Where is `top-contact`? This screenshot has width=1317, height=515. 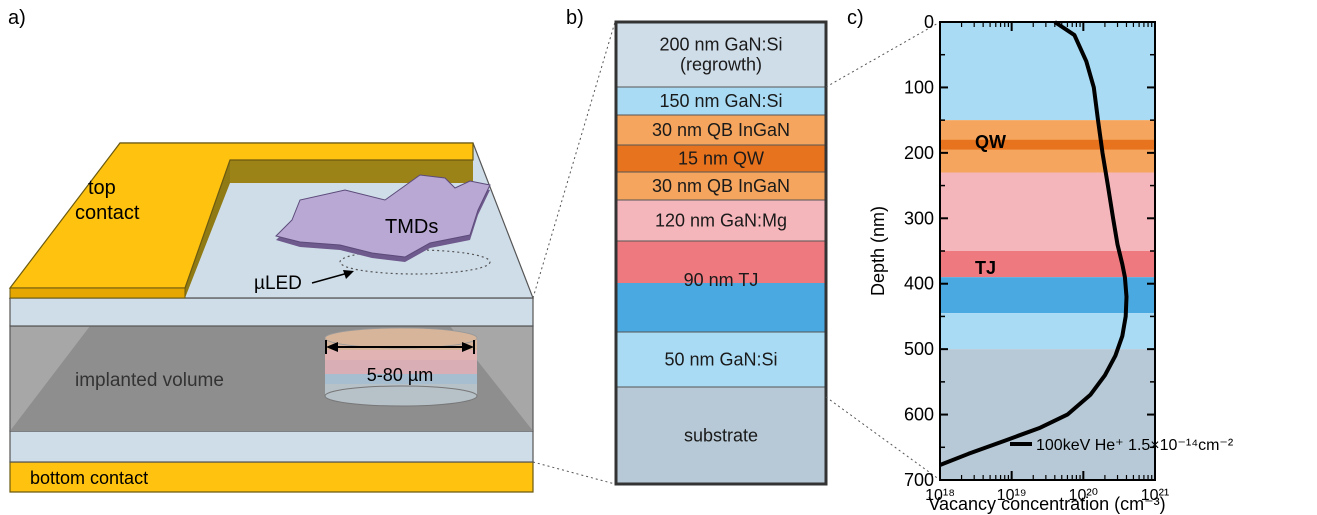 top-contact is located at coordinates (241, 220).